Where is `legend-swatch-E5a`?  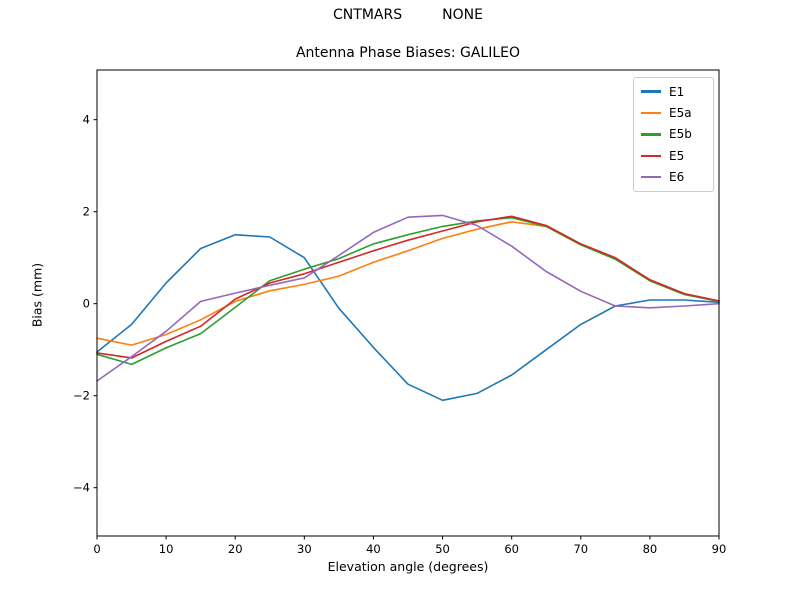 legend-swatch-E5a is located at coordinates (651, 113).